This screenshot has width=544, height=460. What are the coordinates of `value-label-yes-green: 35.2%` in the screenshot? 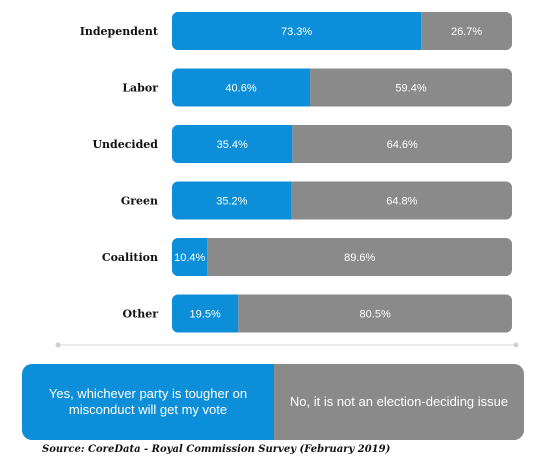 It's located at (231, 202).